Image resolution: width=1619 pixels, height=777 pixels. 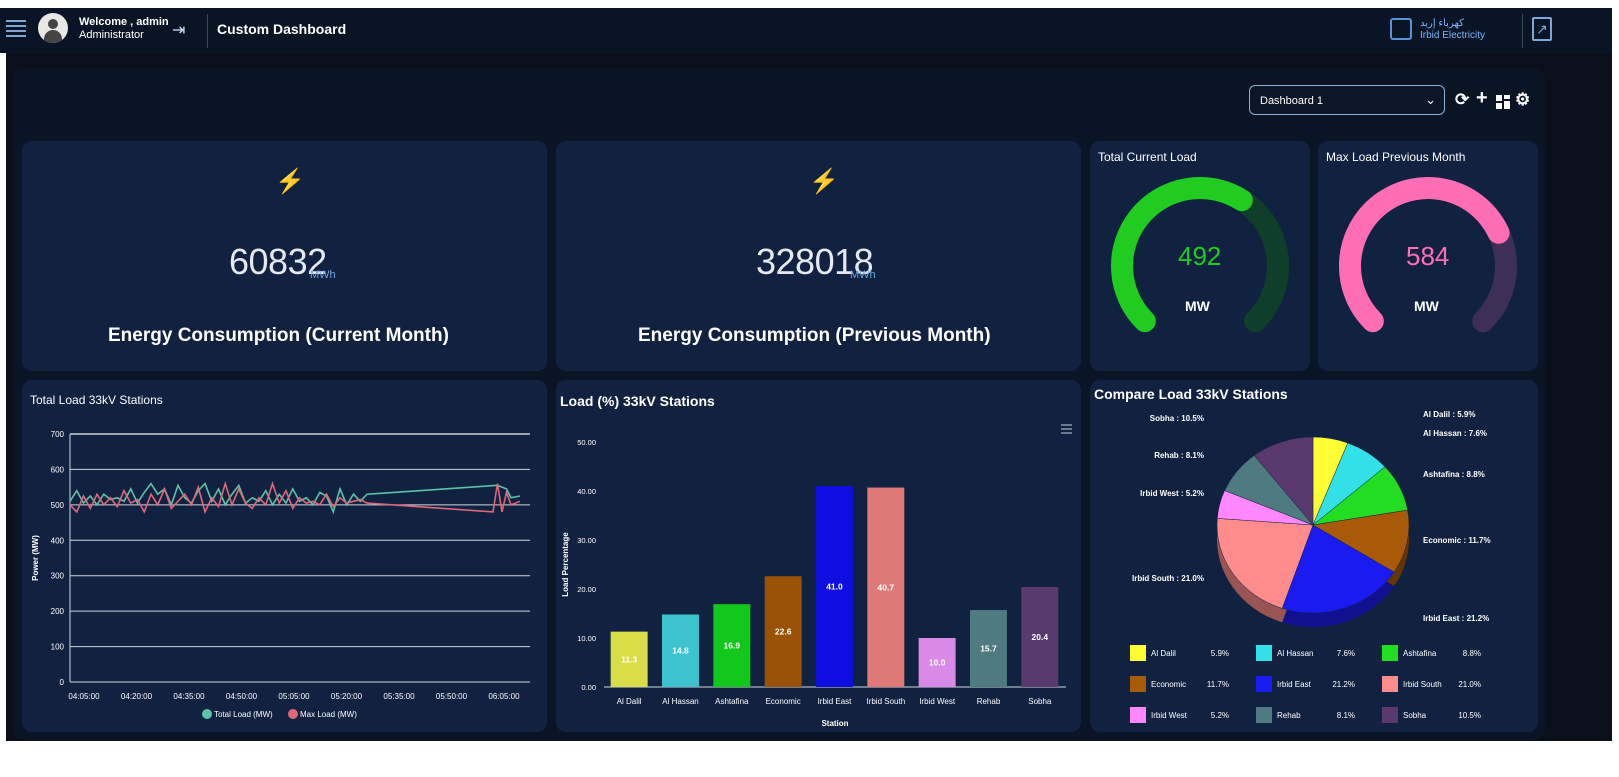 I want to click on hamburger-menu-icon, so click(x=16, y=30).